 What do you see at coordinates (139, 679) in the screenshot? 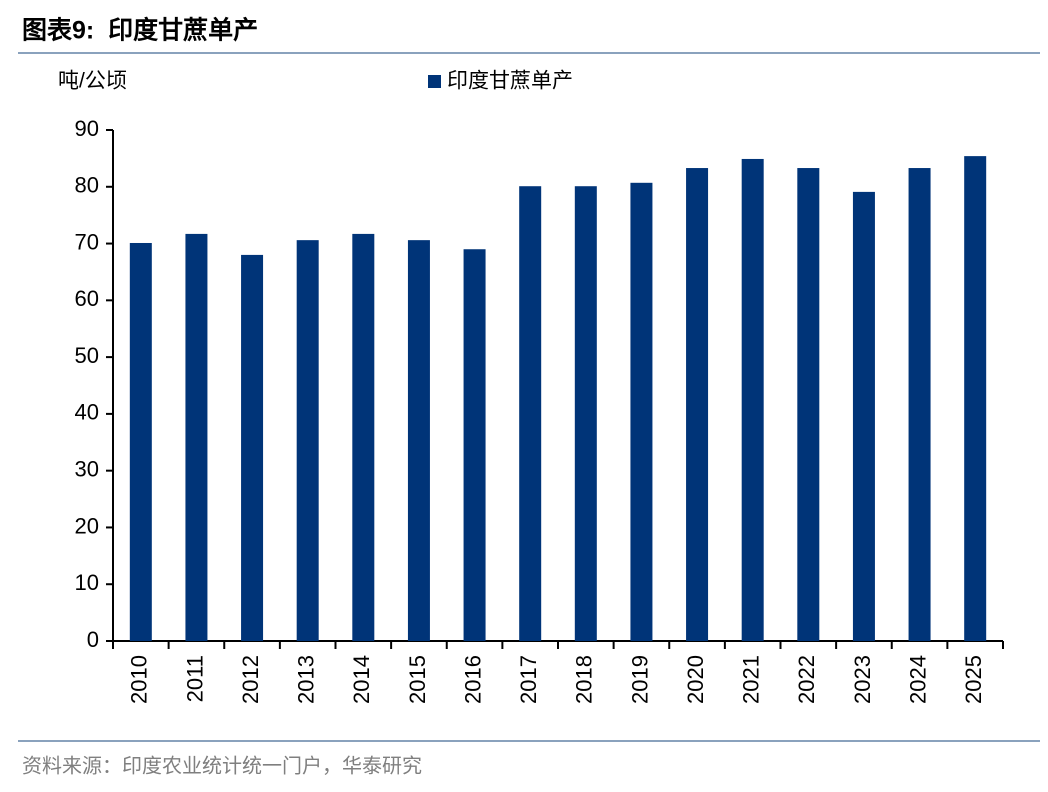
I see `x-tick-label: 2010` at bounding box center [139, 679].